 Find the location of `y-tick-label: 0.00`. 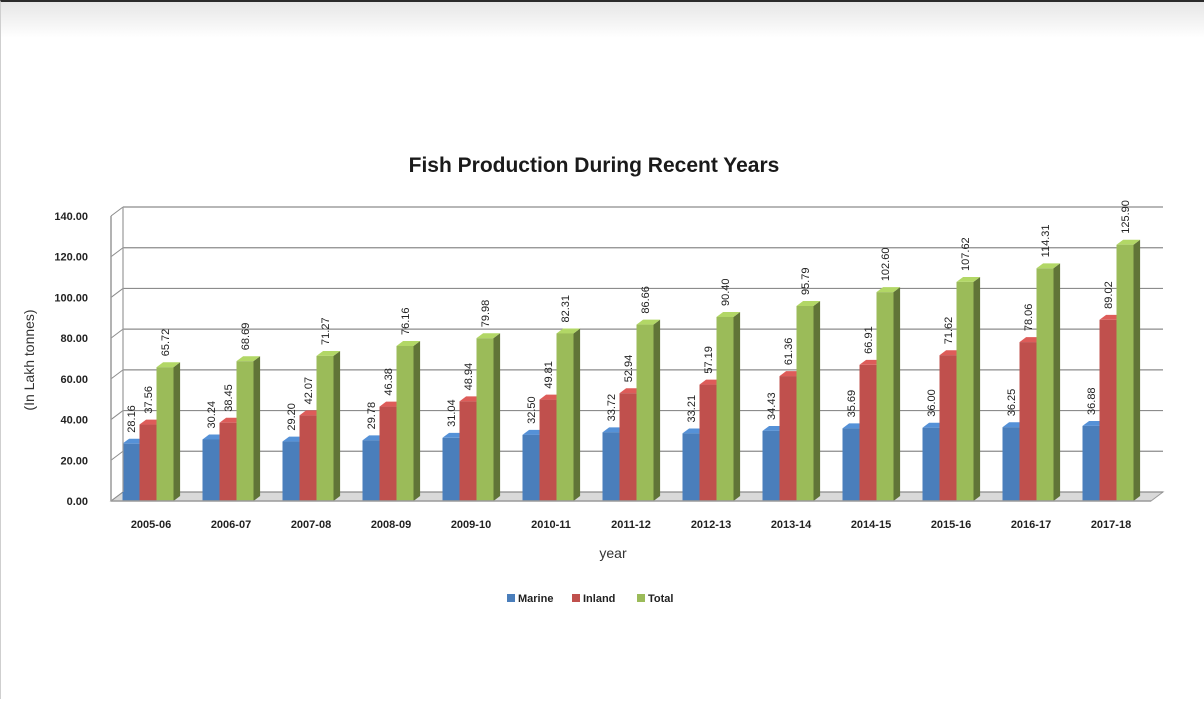

y-tick-label: 0.00 is located at coordinates (77, 502).